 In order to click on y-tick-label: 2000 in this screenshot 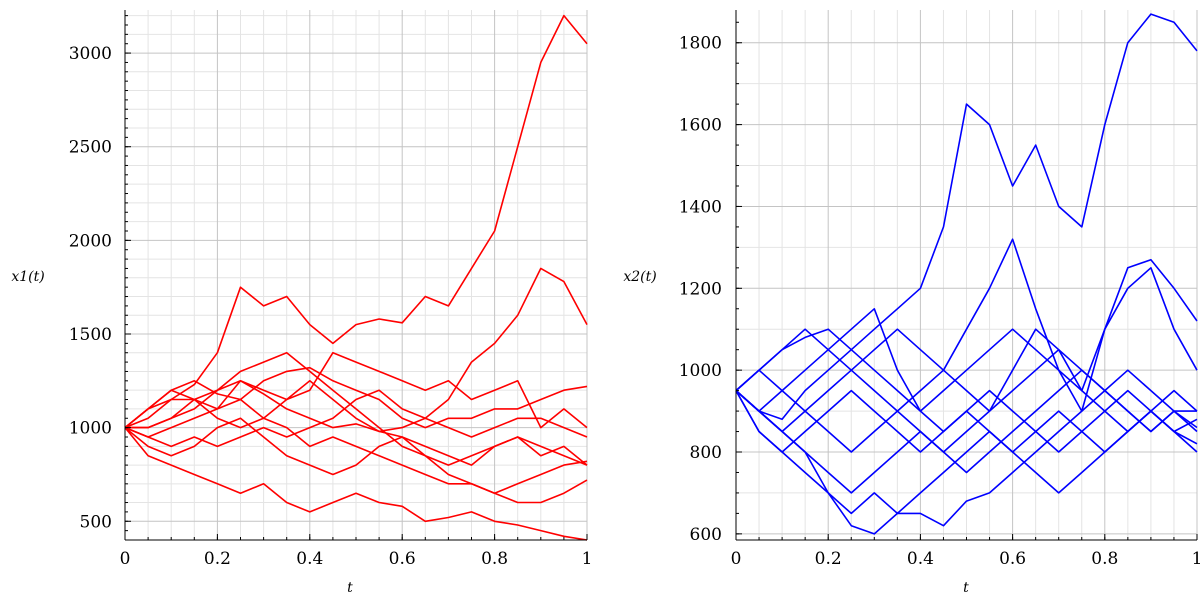, I will do `click(90, 241)`.